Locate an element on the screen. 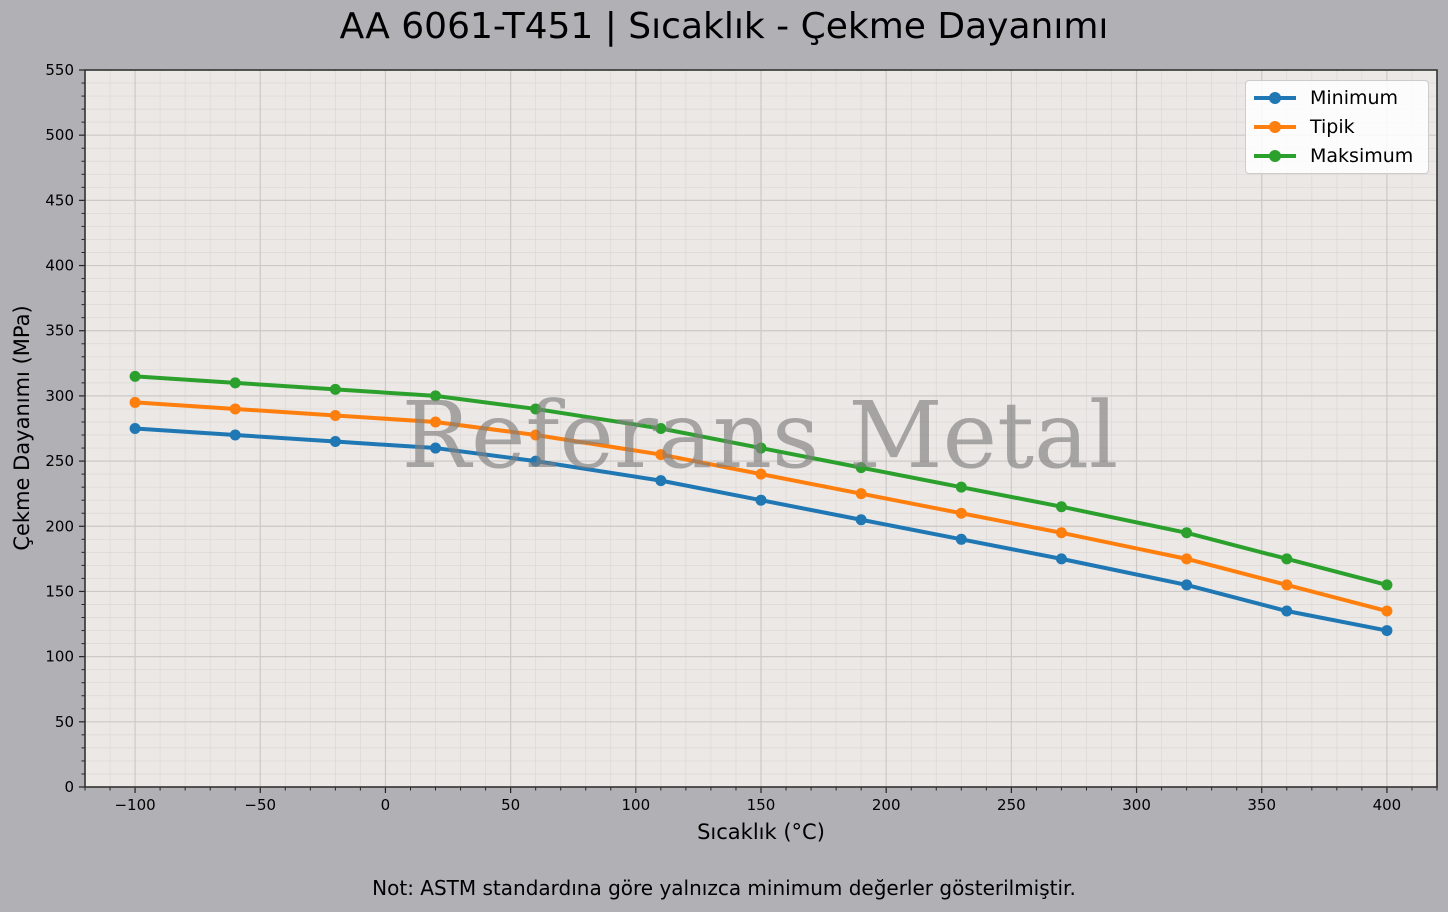 This screenshot has height=912, width=1448. x-tick-label: 350 is located at coordinates (1261, 805).